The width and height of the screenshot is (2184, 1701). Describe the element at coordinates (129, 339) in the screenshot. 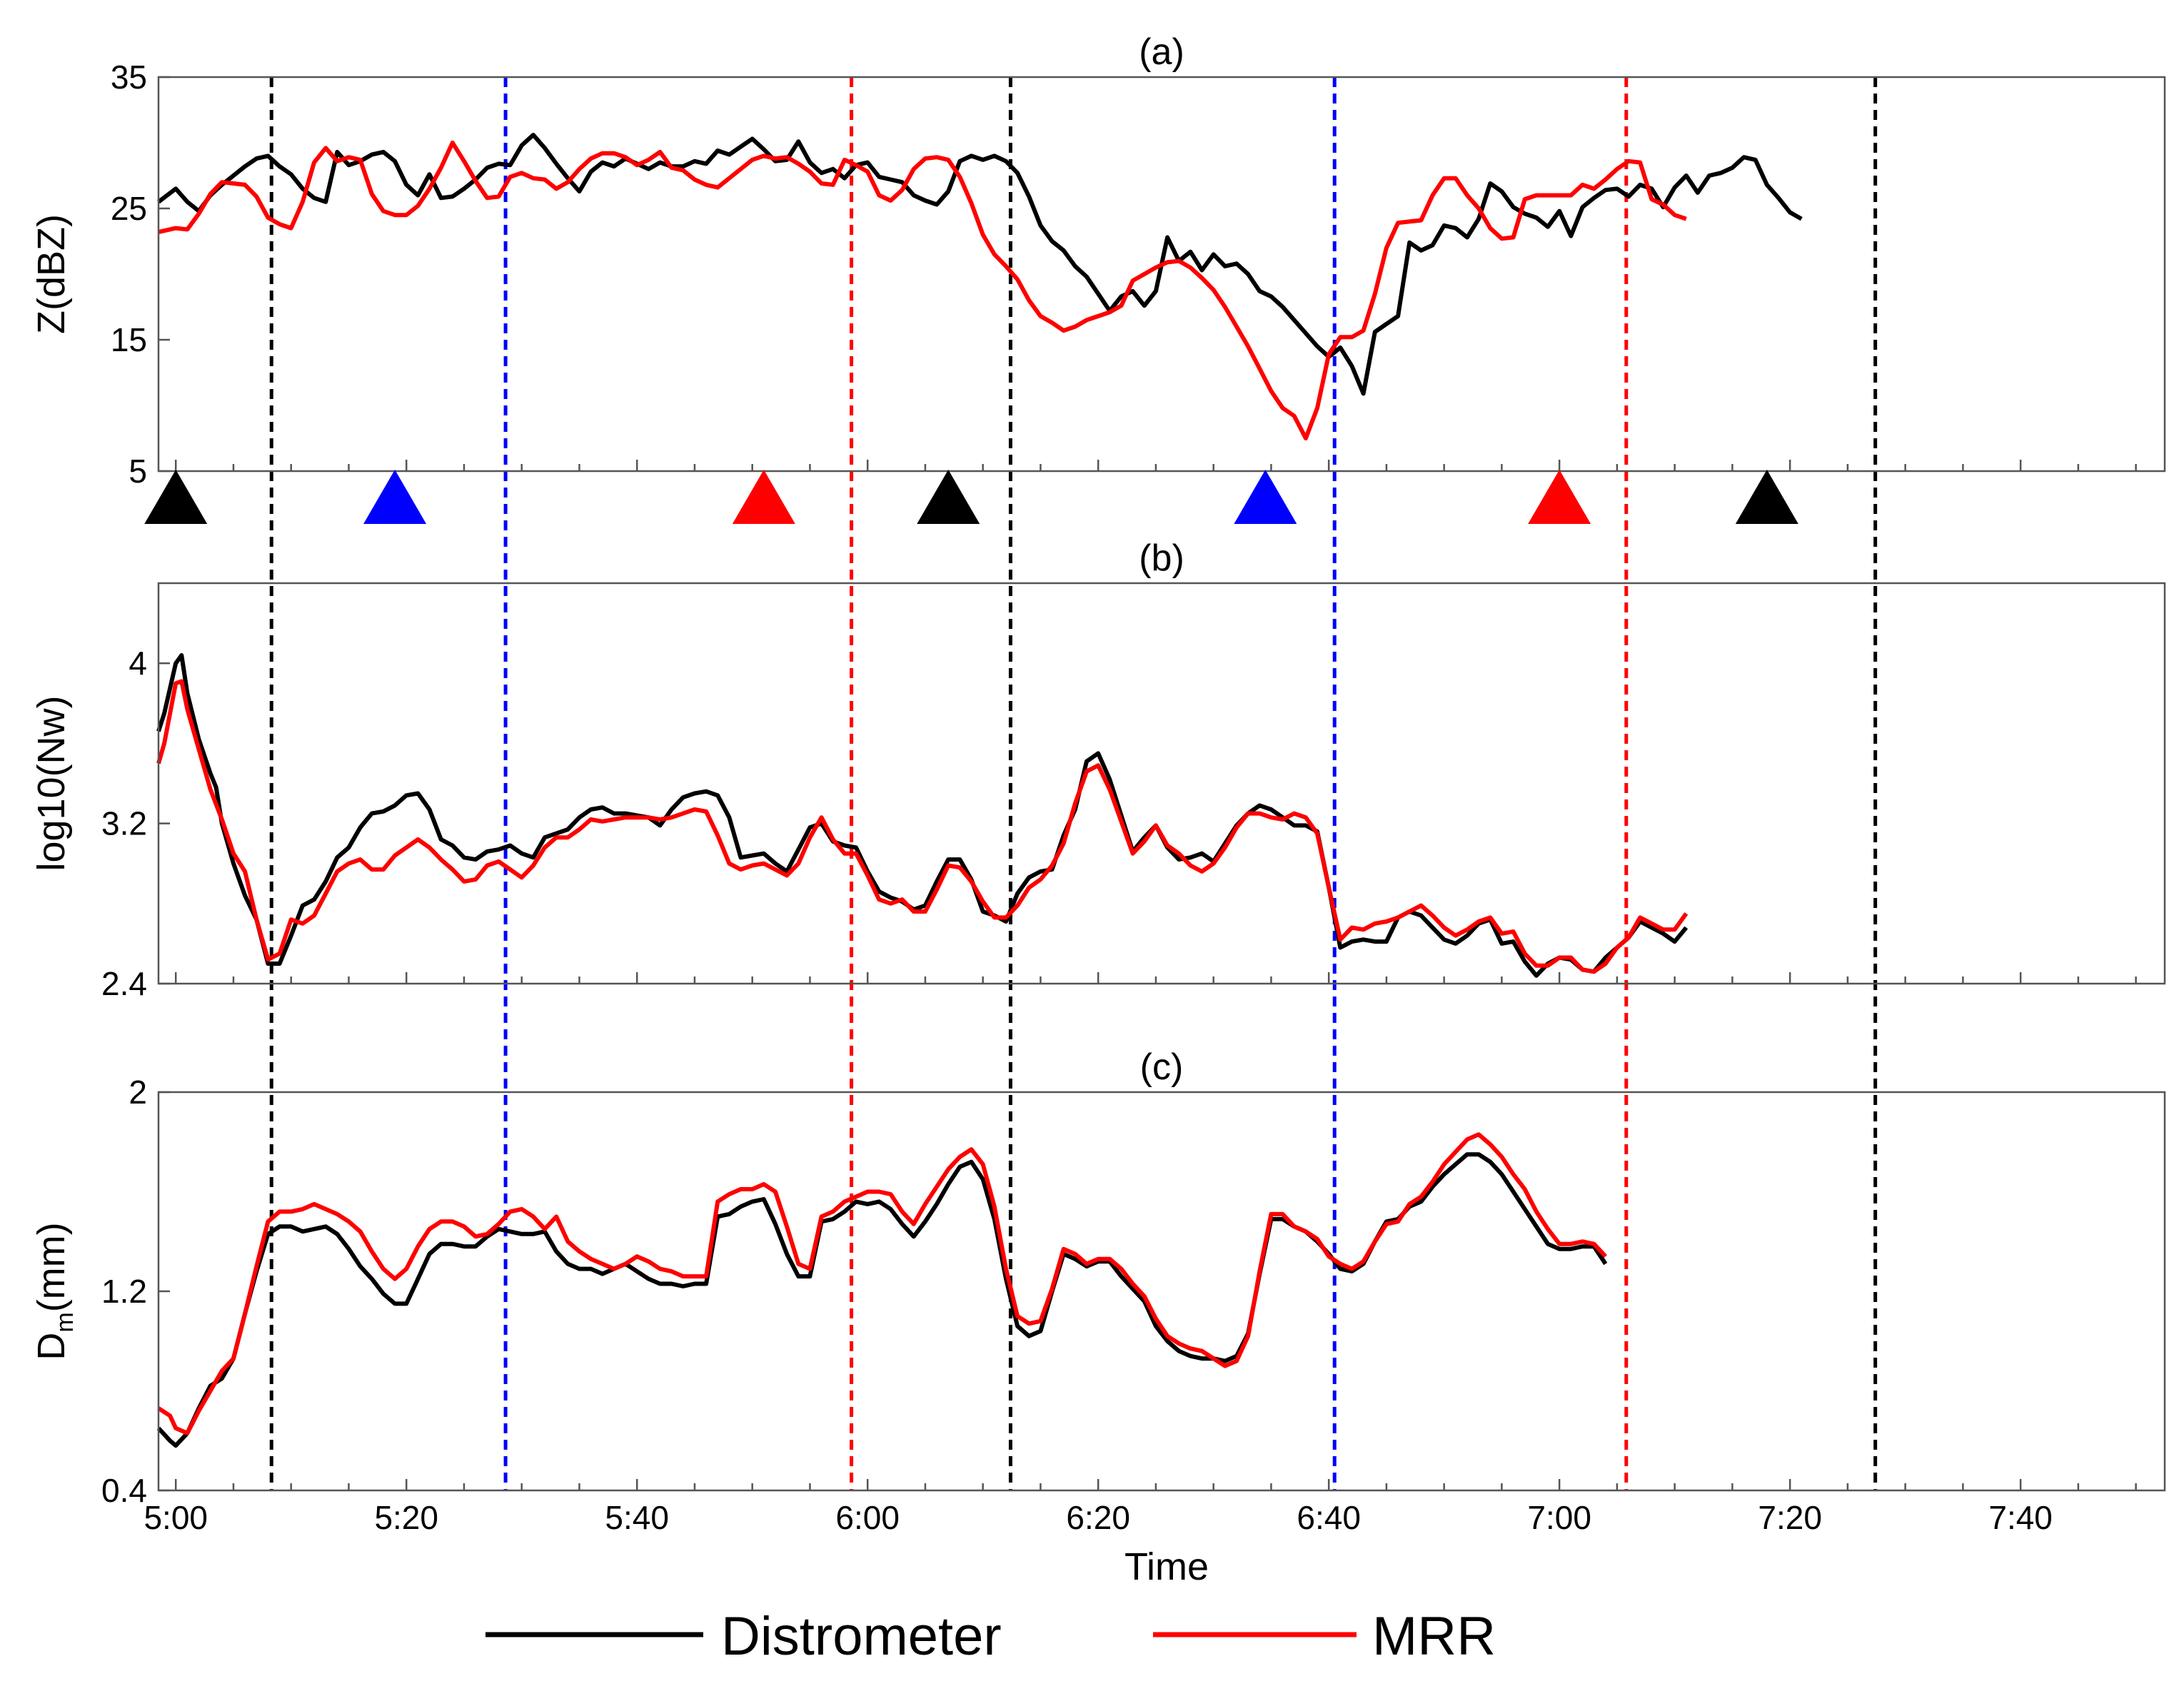

I see `y-tick-label: 15` at that location.